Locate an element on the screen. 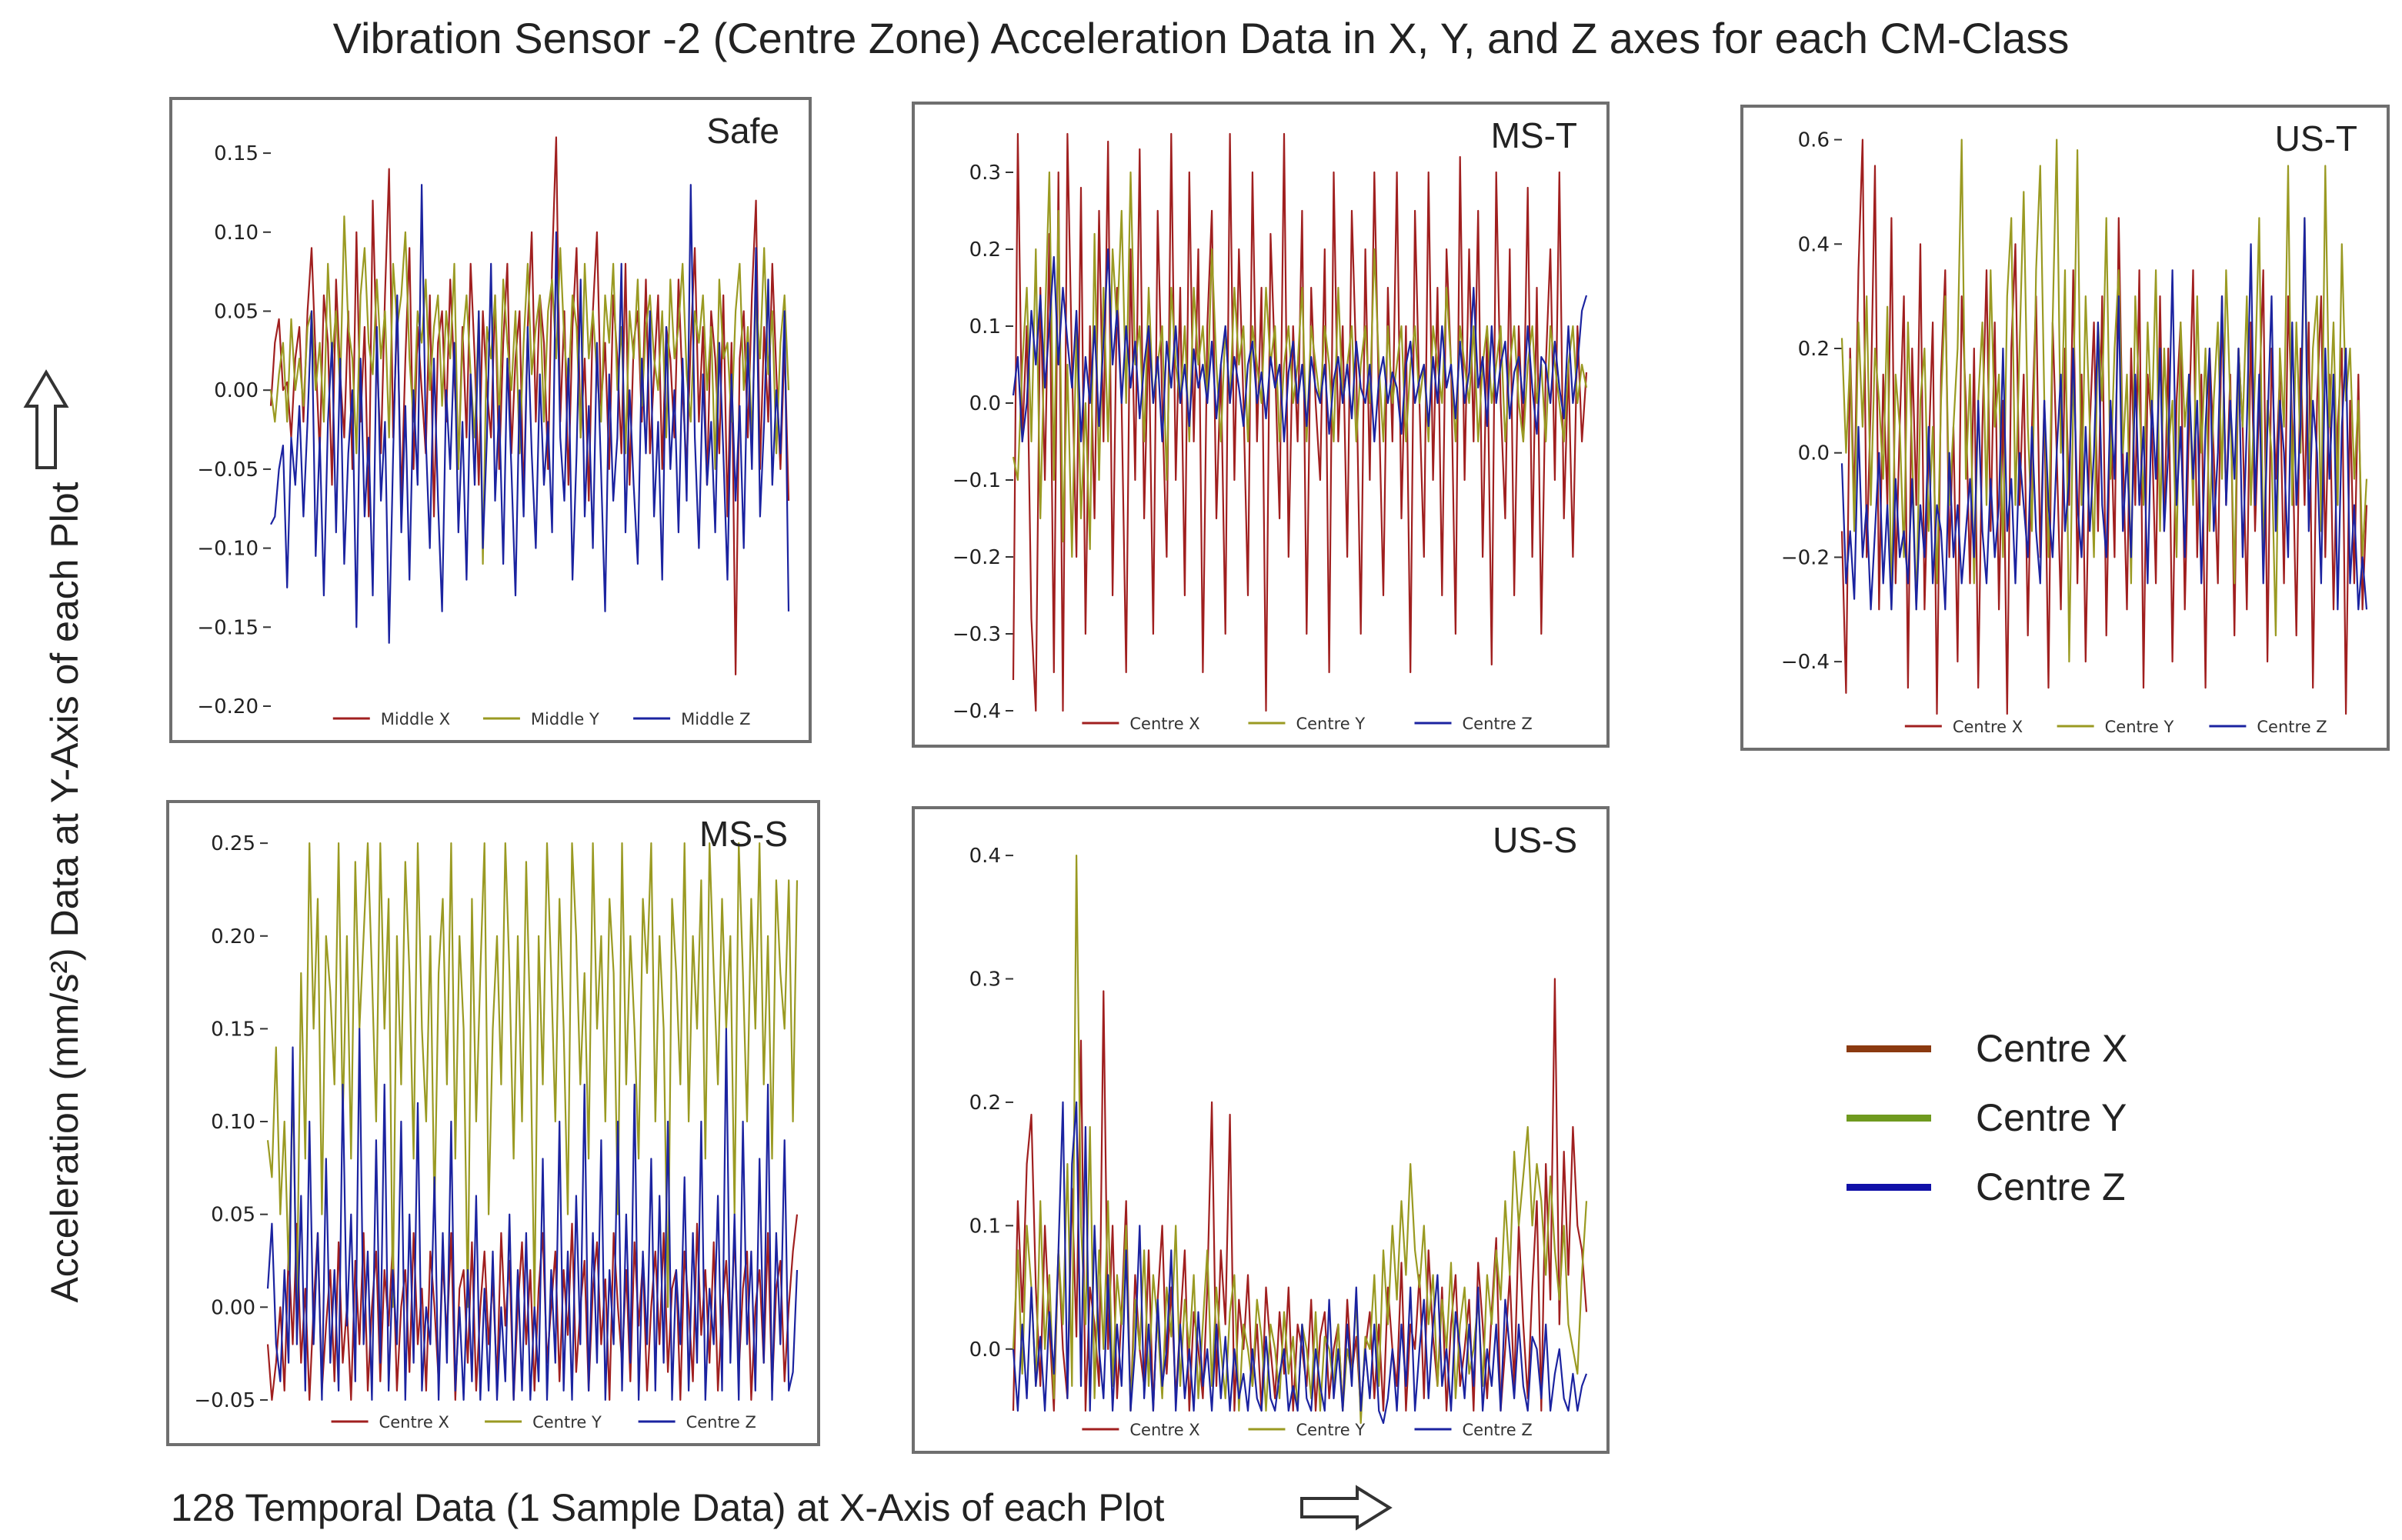 The height and width of the screenshot is (1540, 2402). y-tick-label: −0.20 is located at coordinates (228, 707).